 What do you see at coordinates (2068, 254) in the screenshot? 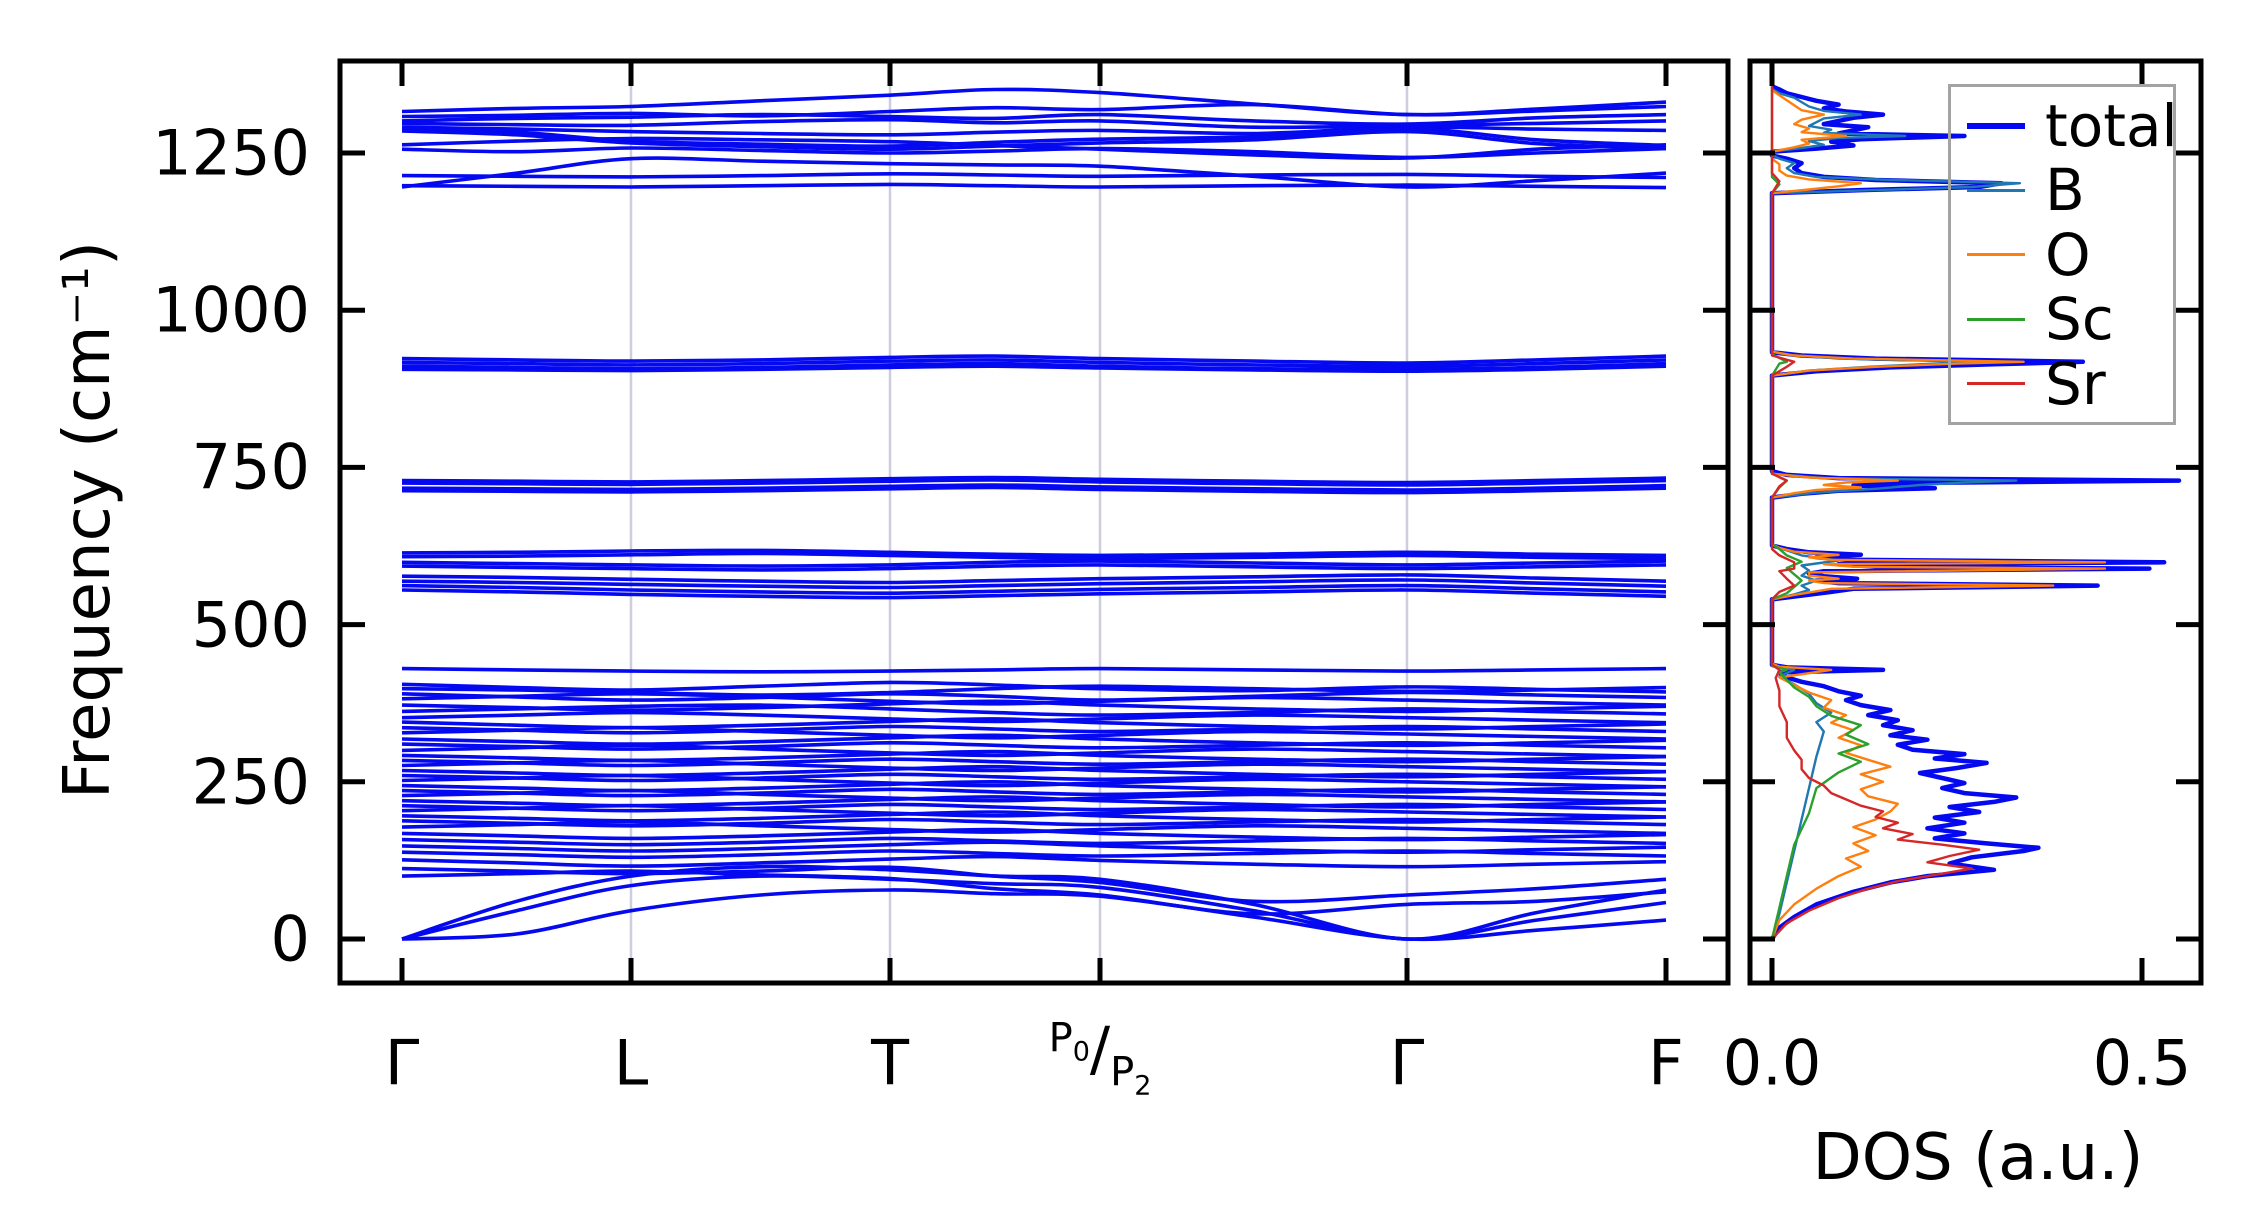
I see `legend-label-O: O` at bounding box center [2068, 254].